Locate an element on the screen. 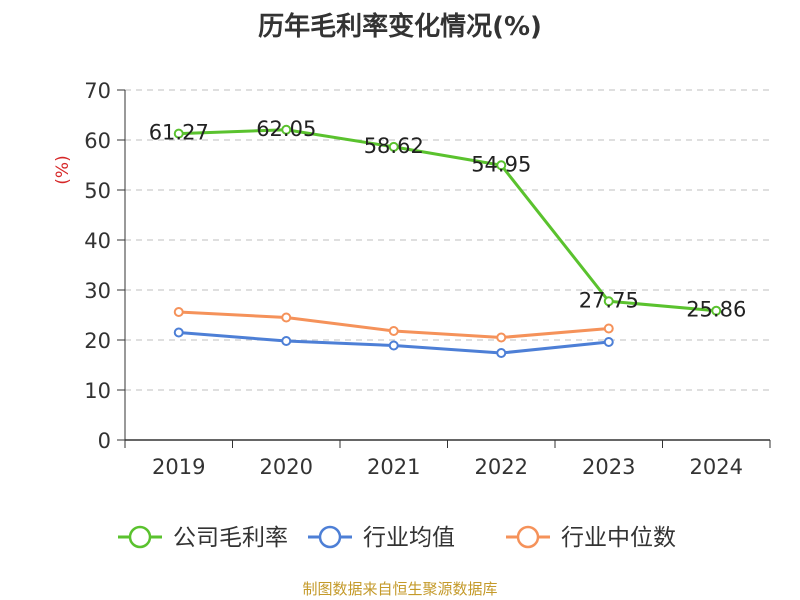  y-tick-label: 40 is located at coordinates (97, 241).